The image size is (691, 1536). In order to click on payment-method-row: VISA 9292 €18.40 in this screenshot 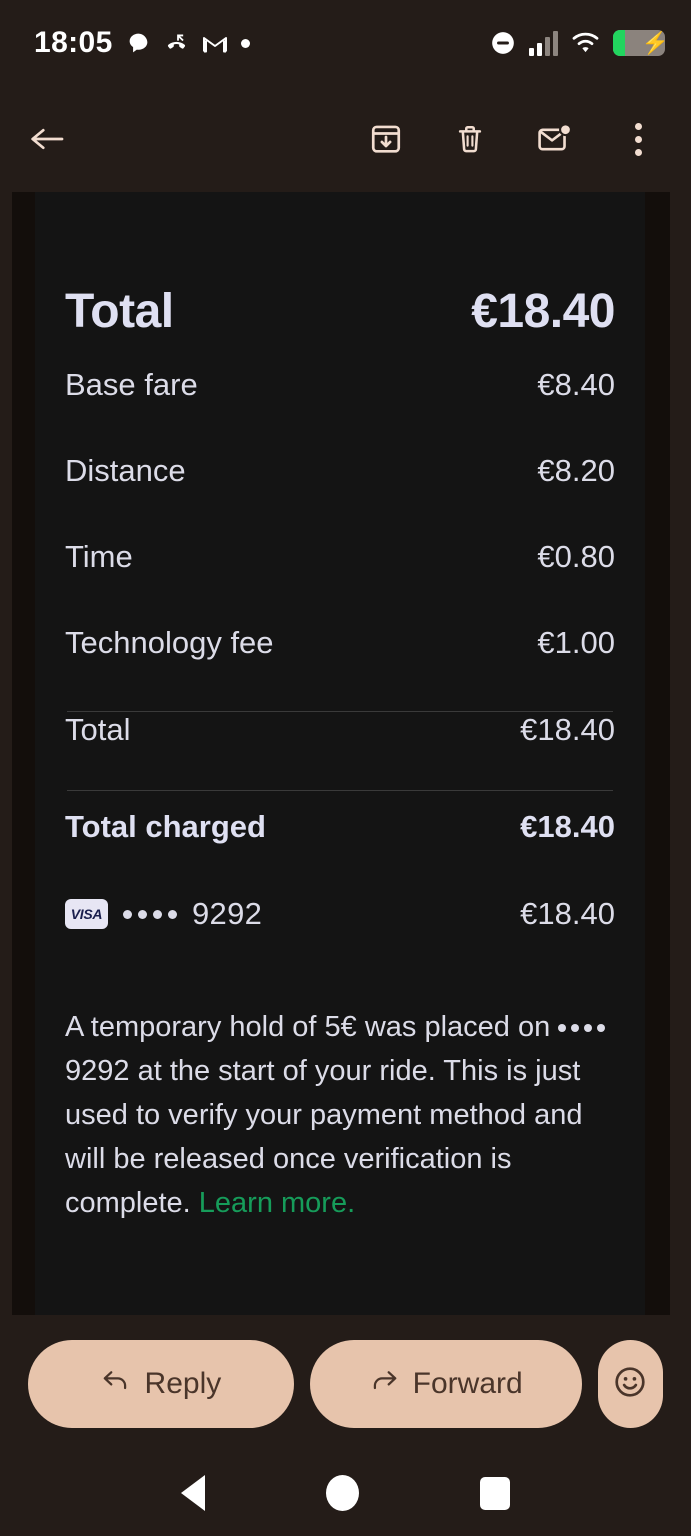, I will do `click(340, 914)`.